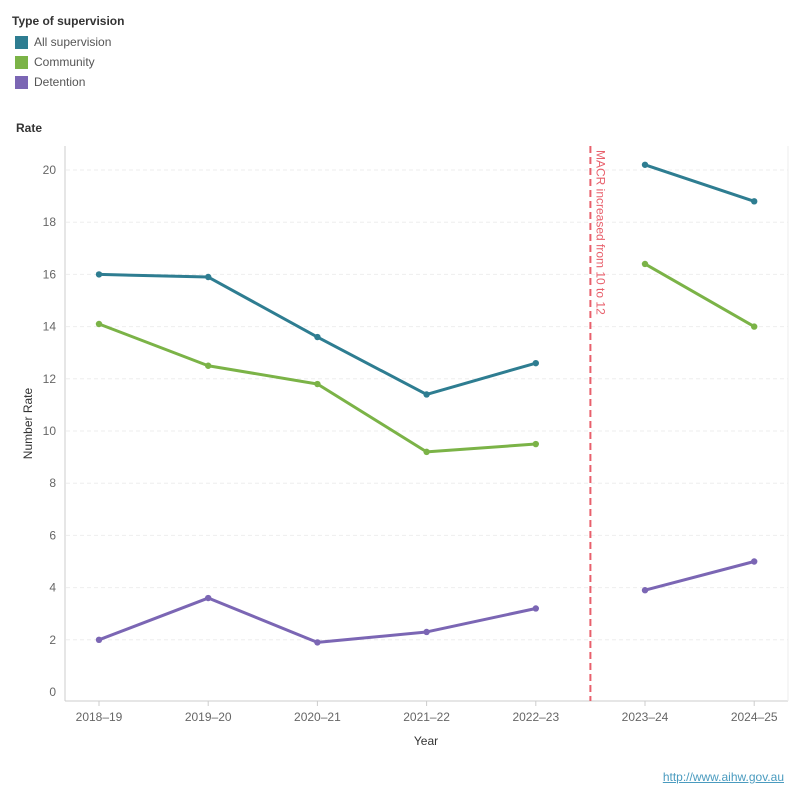 Image resolution: width=800 pixels, height=800 pixels. I want to click on y-tick-label-20: 20, so click(50, 170).